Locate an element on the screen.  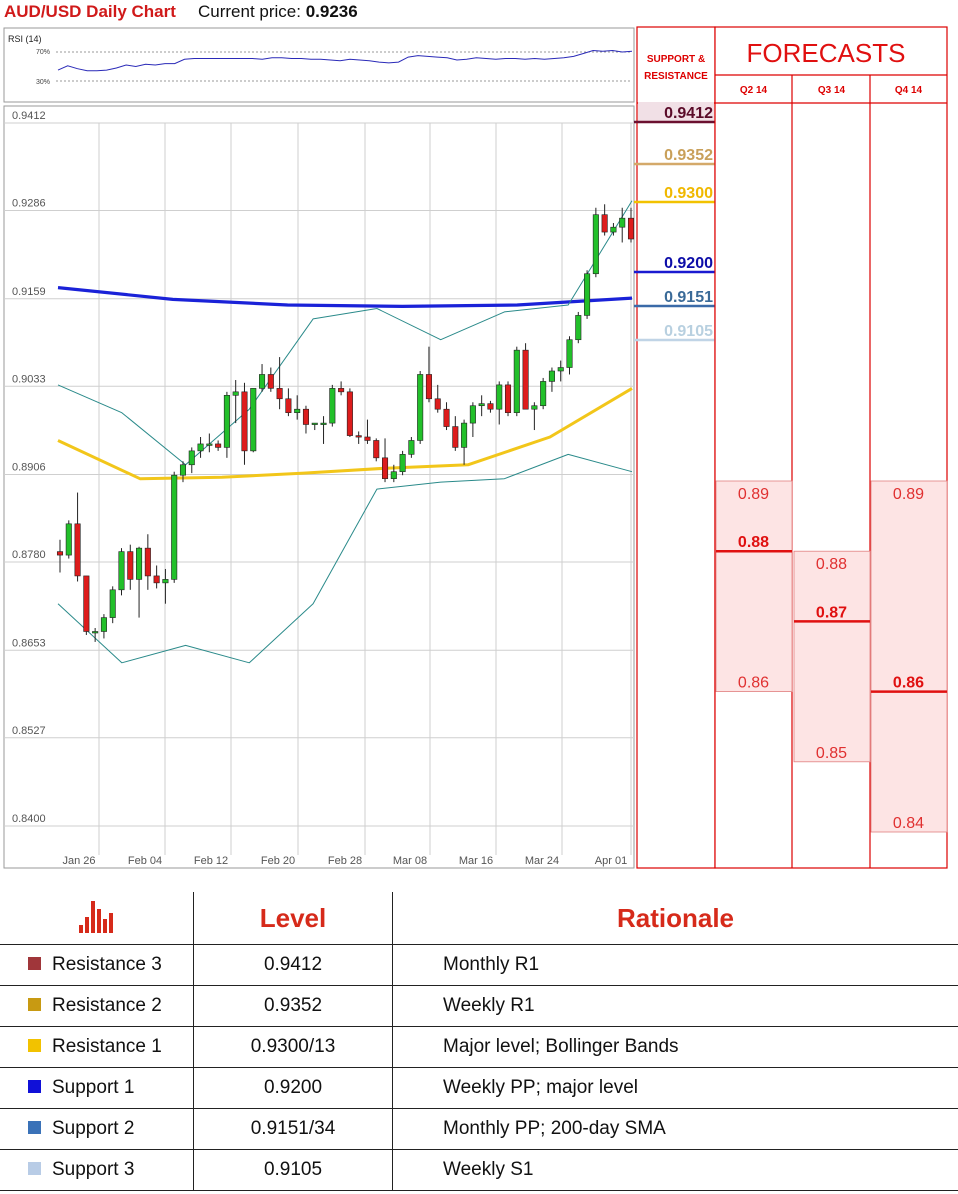
rsi-label: RSI (14) is located at coordinates (25, 39).